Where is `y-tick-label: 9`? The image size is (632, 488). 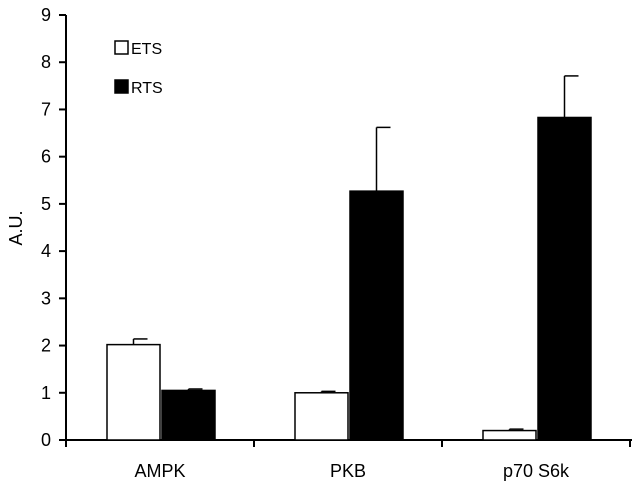 y-tick-label: 9 is located at coordinates (46, 15).